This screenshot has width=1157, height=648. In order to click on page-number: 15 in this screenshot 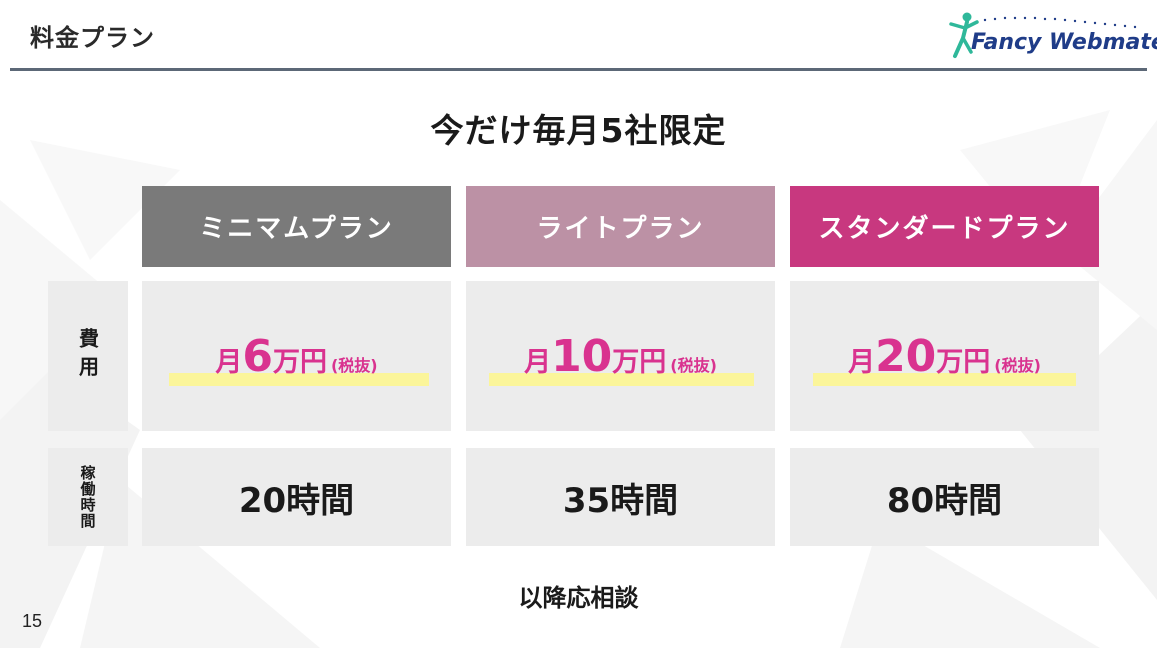, I will do `click(32, 621)`.